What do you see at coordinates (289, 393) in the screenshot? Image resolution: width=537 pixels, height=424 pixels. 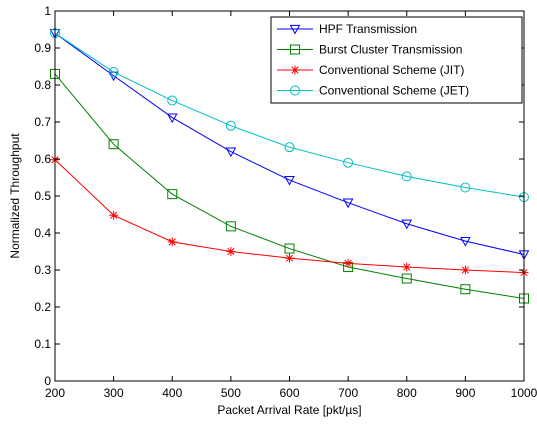 I see `x-tick-label: 600` at bounding box center [289, 393].